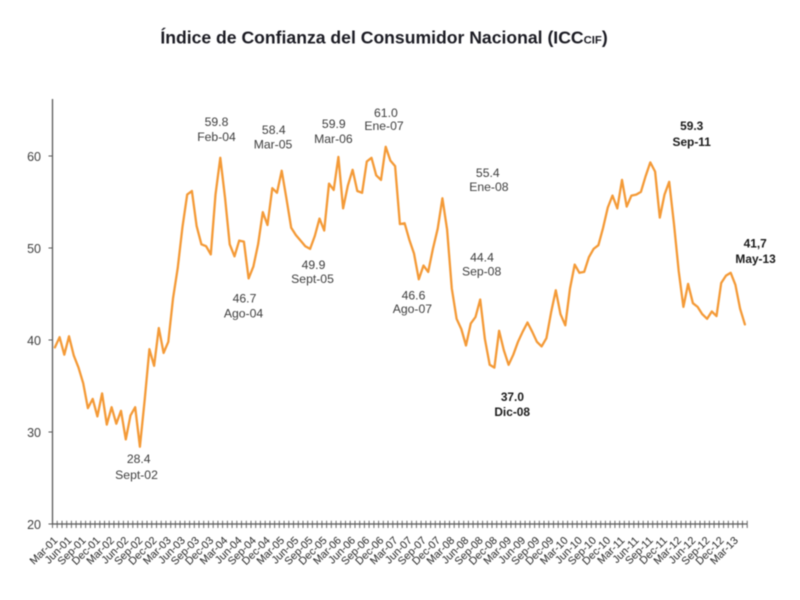 Image resolution: width=800 pixels, height=600 pixels. What do you see at coordinates (216, 137) in the screenshot?
I see `svg-text: Feb-04` at bounding box center [216, 137].